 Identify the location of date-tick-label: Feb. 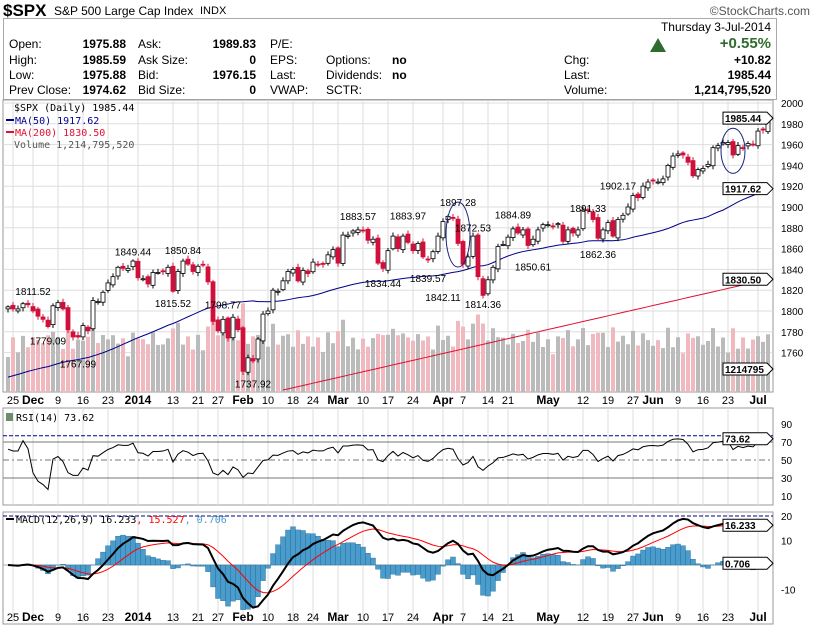
(242, 617).